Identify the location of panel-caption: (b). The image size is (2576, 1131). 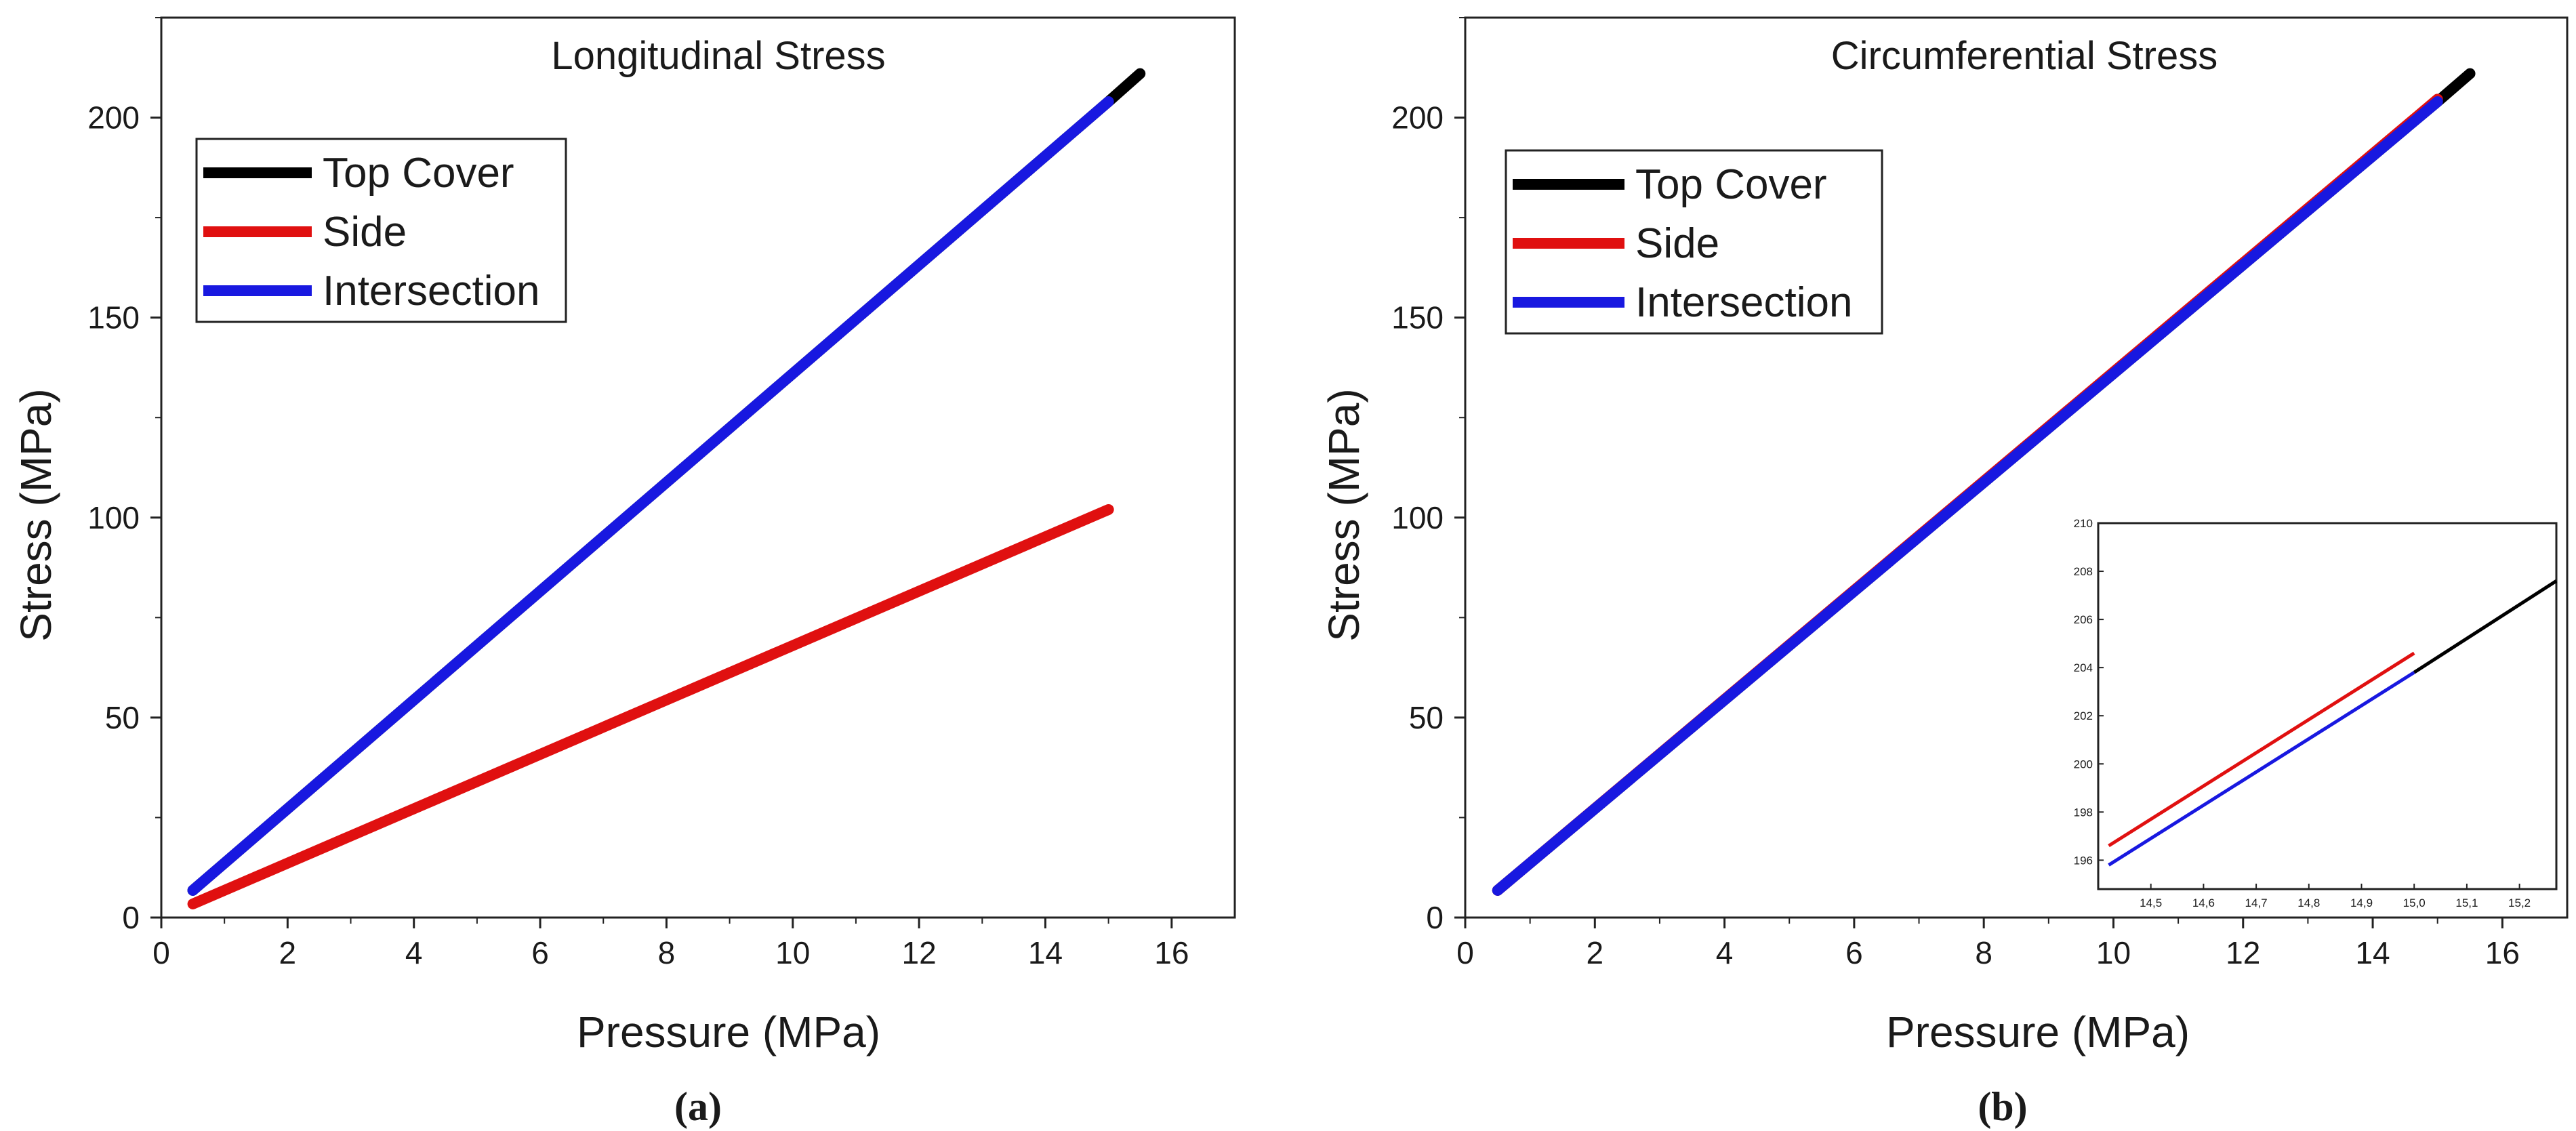
(2003, 1106).